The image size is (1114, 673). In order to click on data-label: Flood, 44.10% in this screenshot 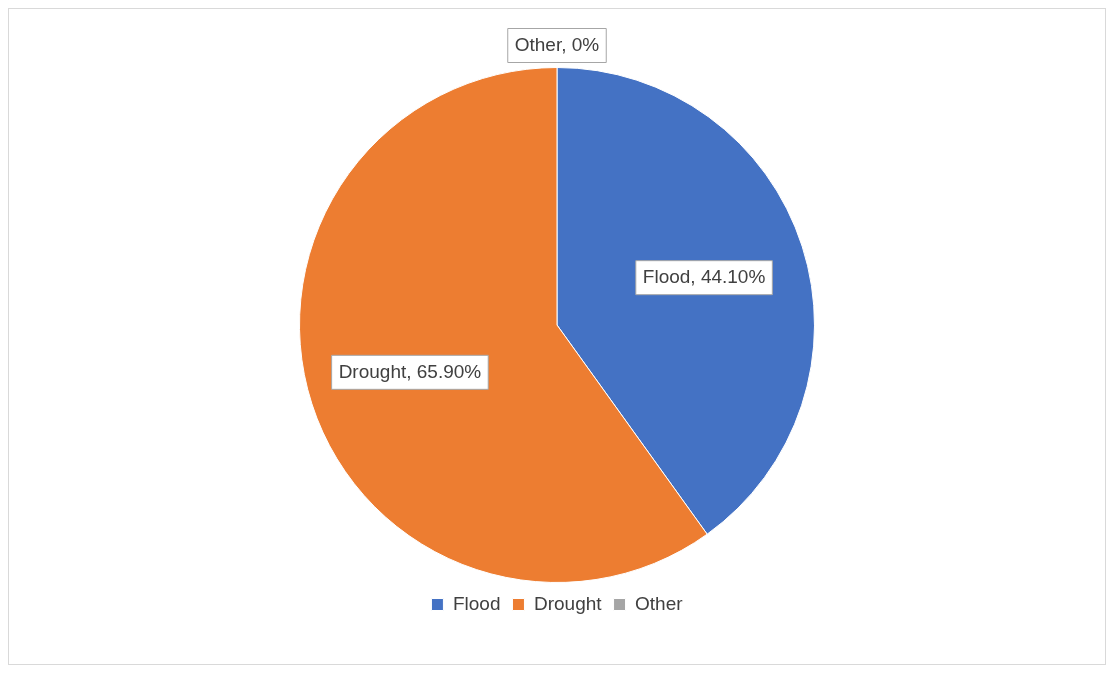, I will do `click(704, 276)`.